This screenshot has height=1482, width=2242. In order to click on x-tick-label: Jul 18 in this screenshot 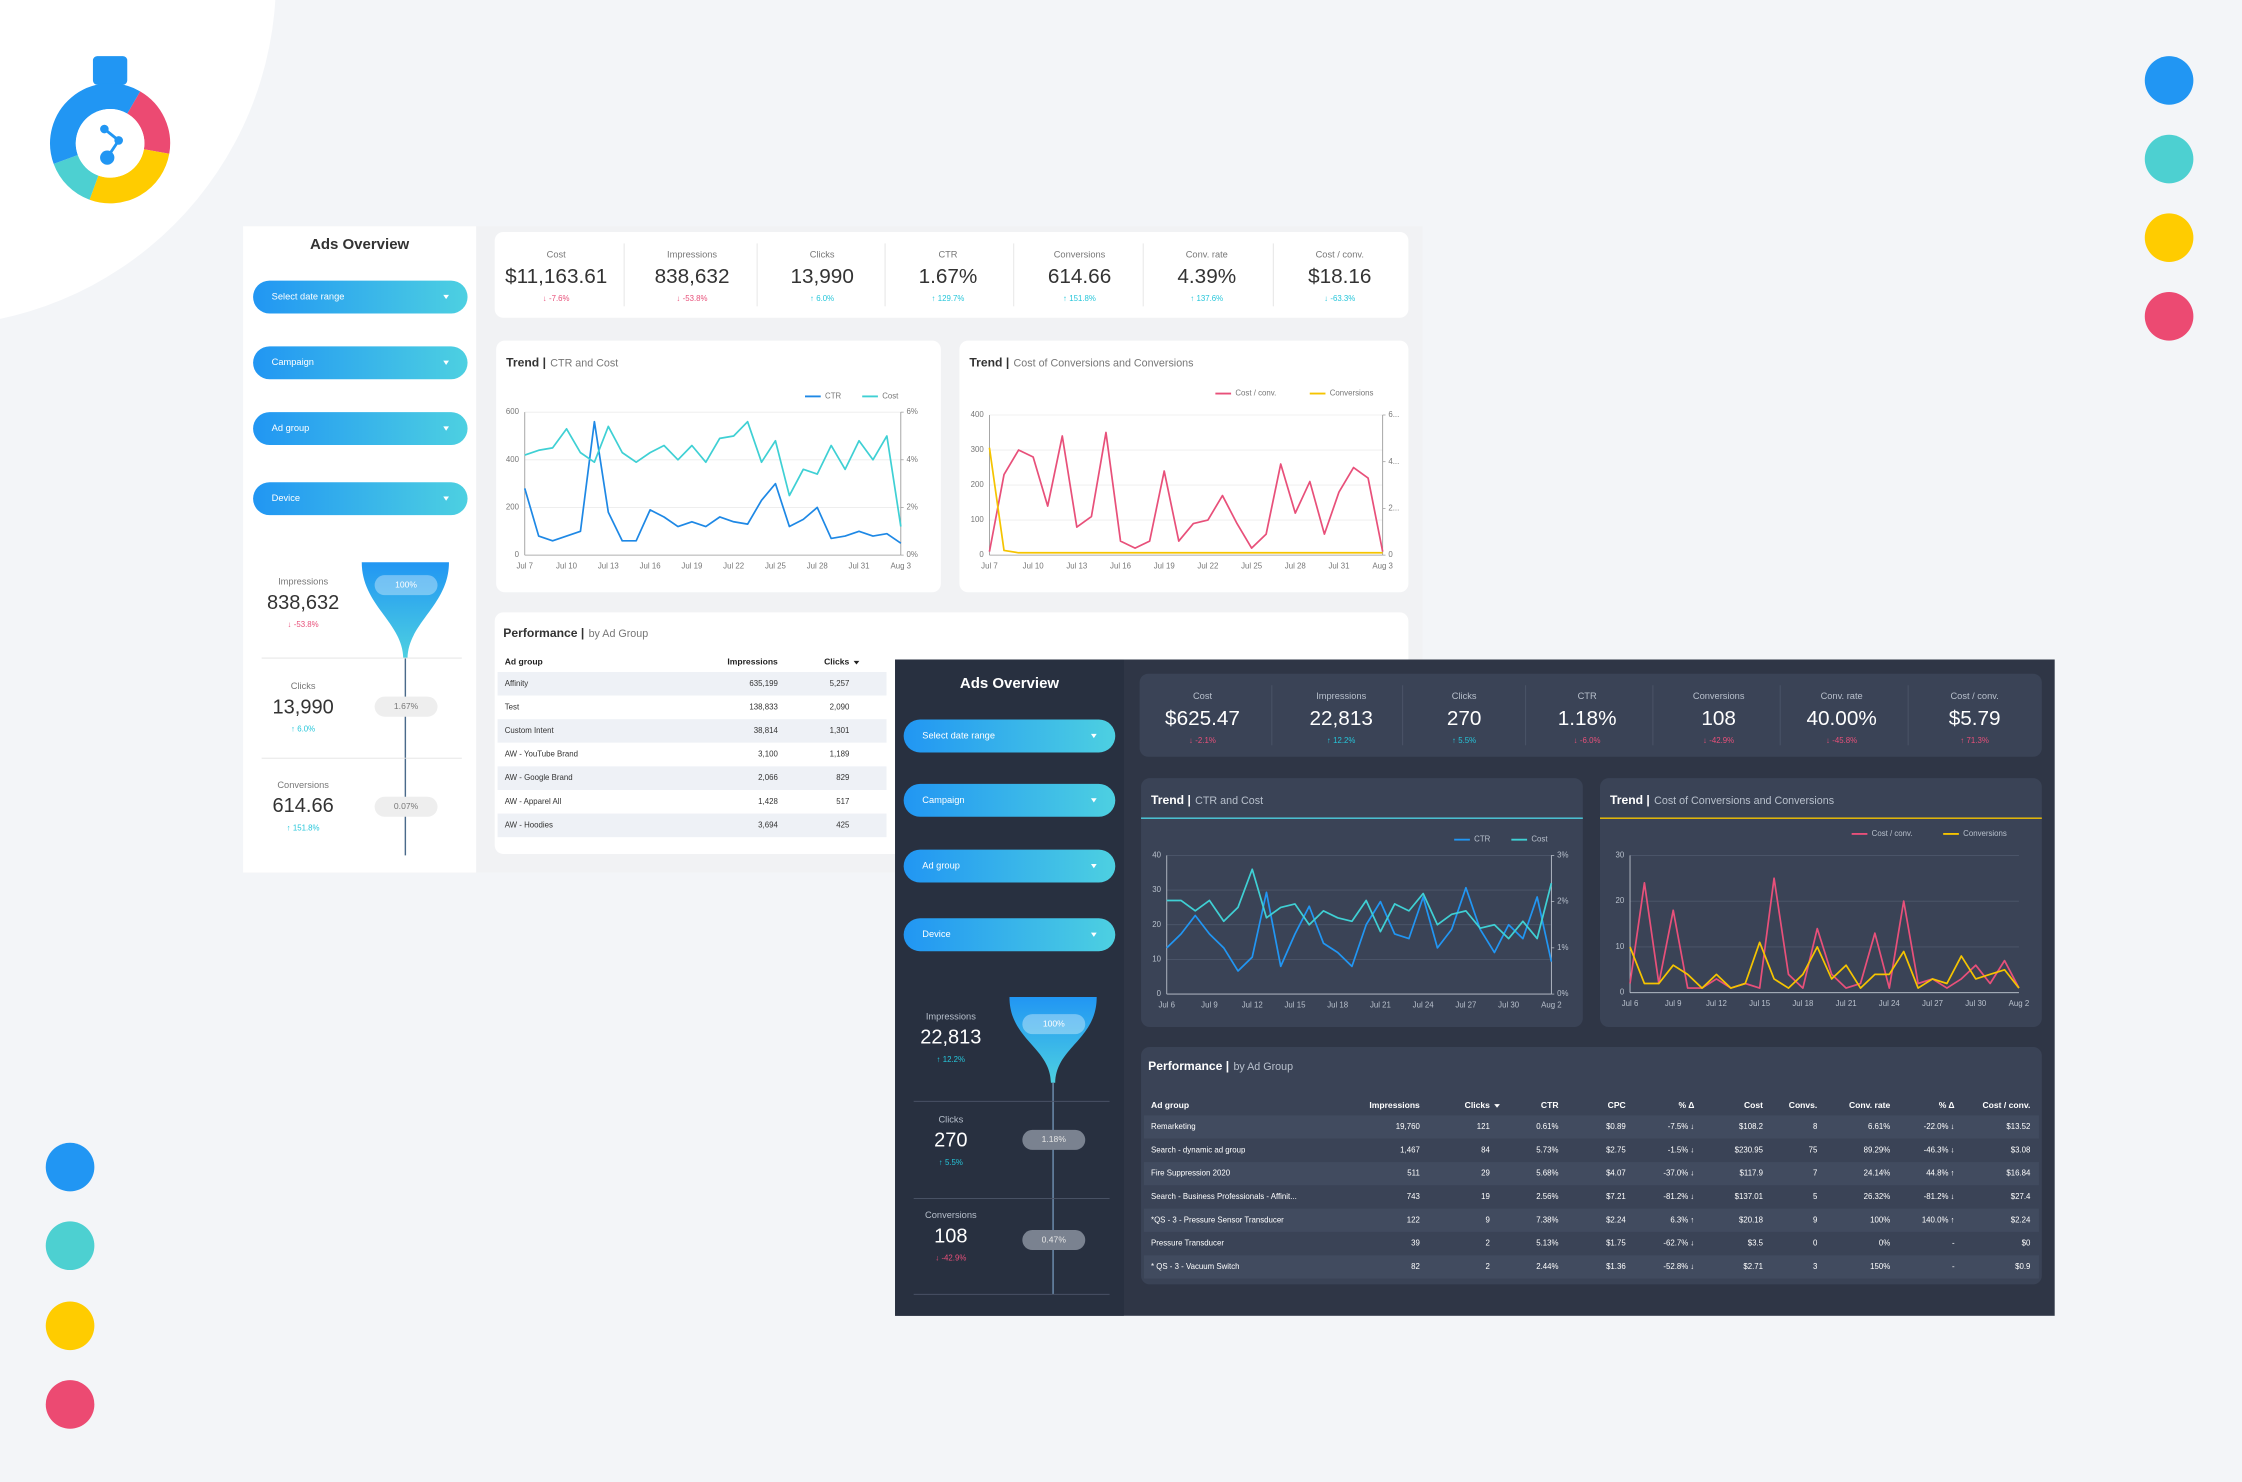, I will do `click(1803, 1003)`.